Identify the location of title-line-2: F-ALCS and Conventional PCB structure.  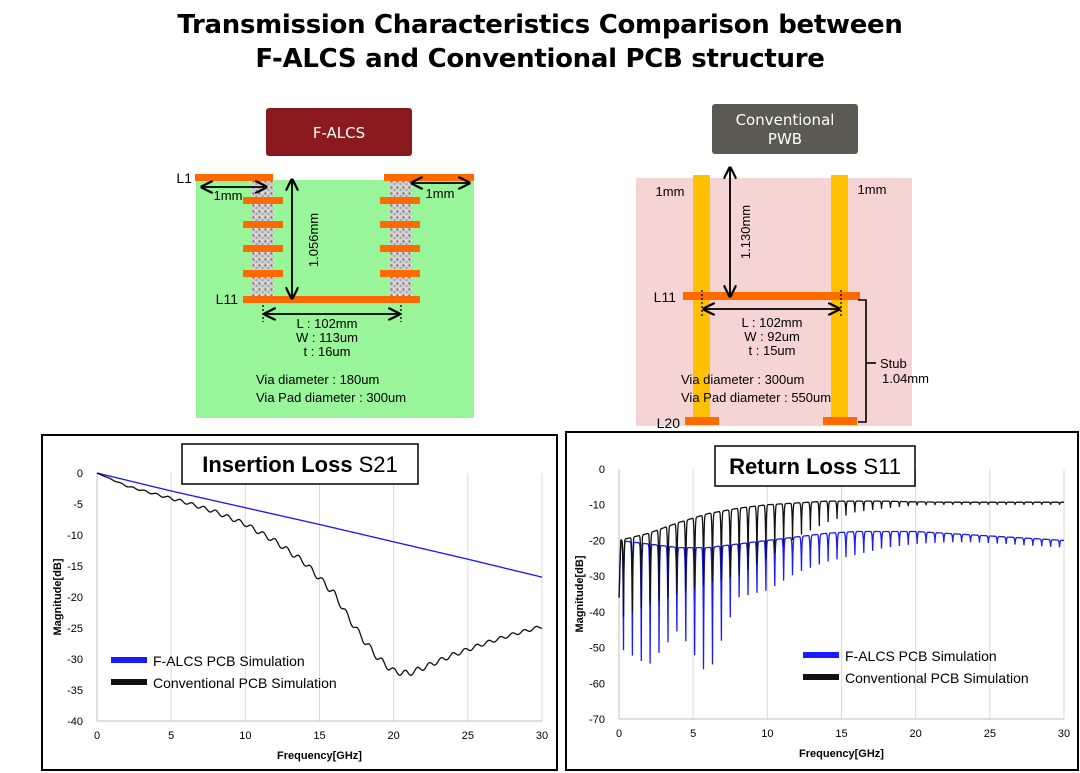
(540, 59).